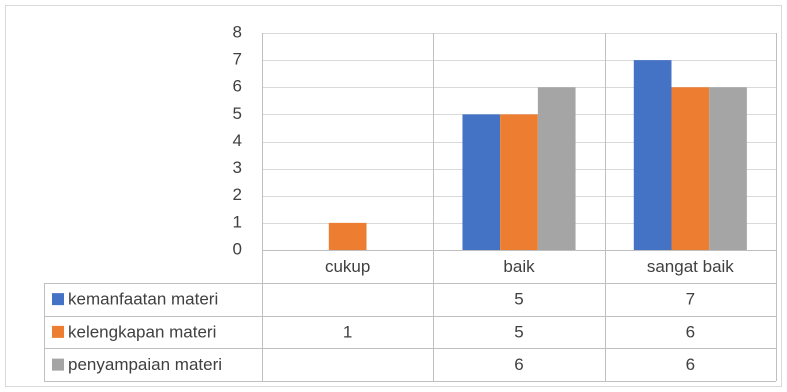 This screenshot has height=392, width=787. Describe the element at coordinates (237, 221) in the screenshot. I see `y-tick-label: 1` at that location.